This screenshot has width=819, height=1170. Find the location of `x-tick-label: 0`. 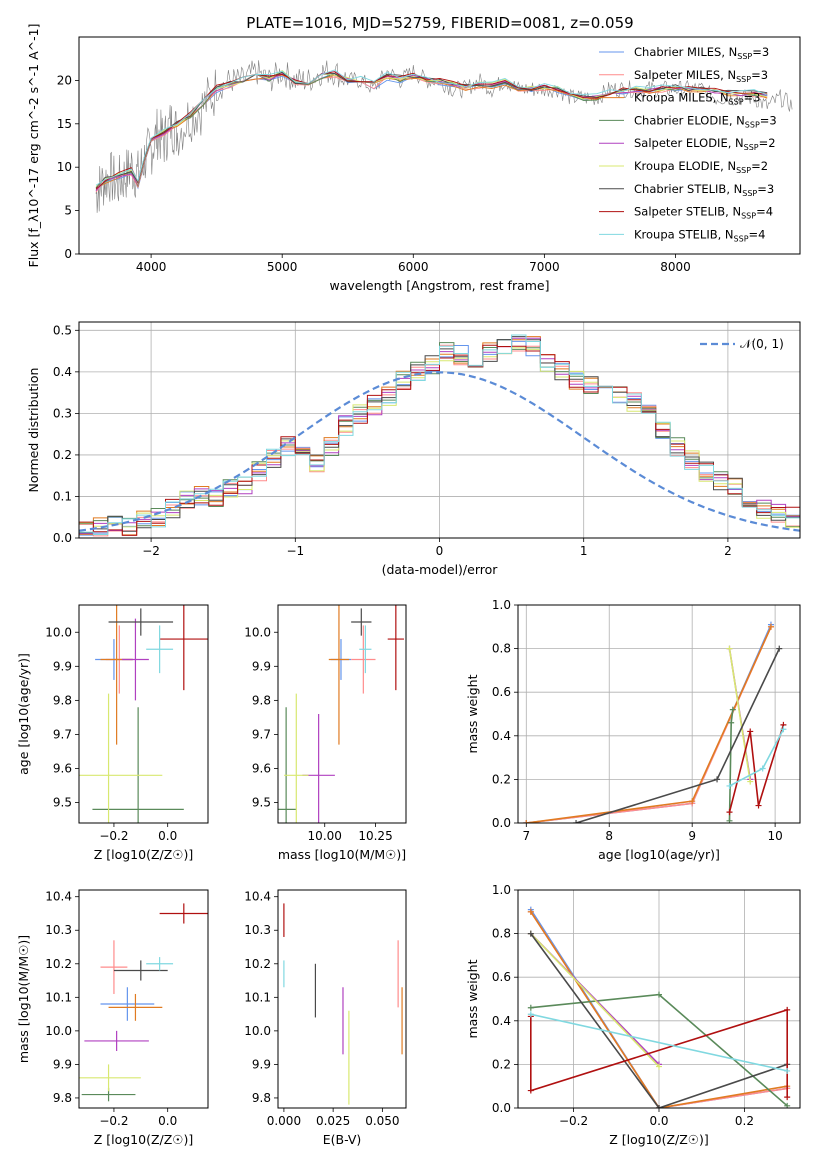

x-tick-label: 0 is located at coordinates (440, 551).